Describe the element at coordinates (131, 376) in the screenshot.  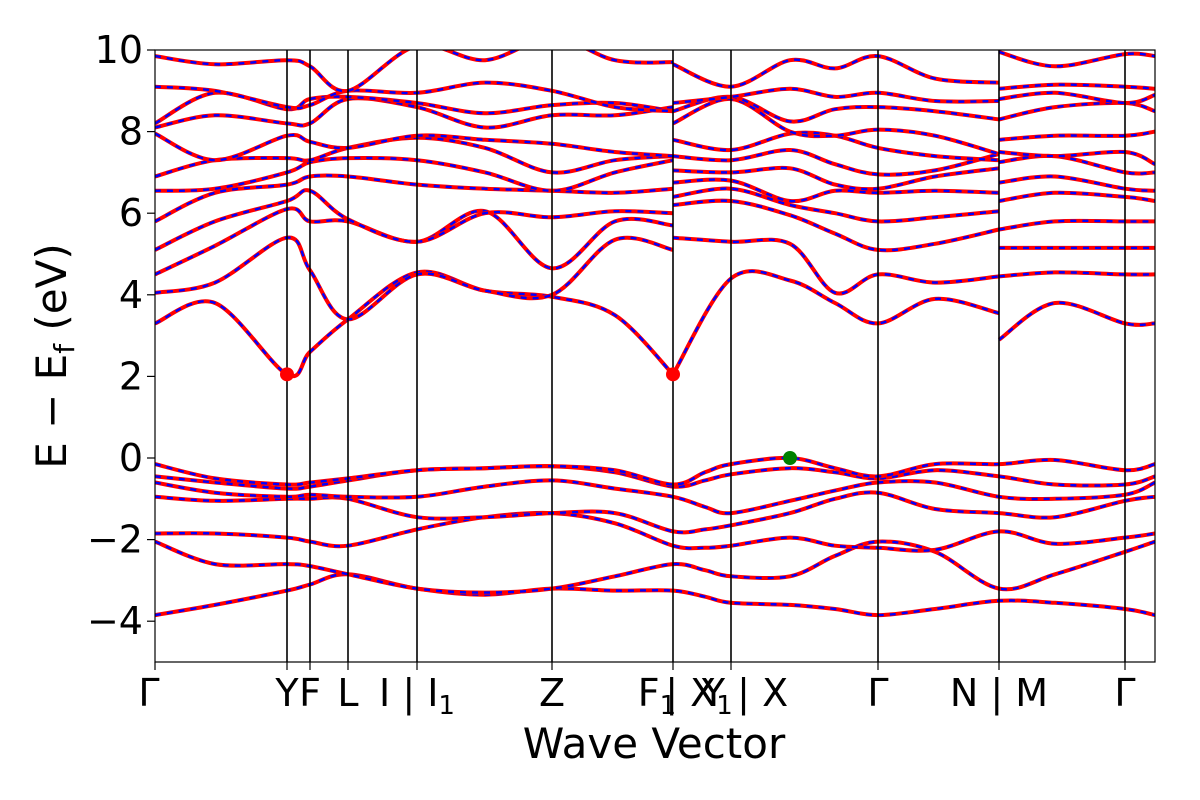
I see `y-tick-label: 2` at that location.